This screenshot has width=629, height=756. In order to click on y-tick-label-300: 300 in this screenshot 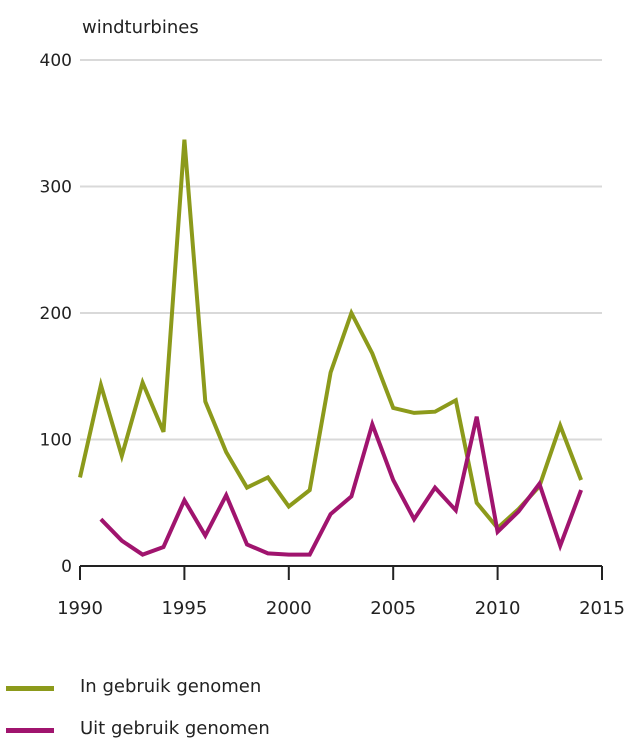, I will do `click(56, 188)`.